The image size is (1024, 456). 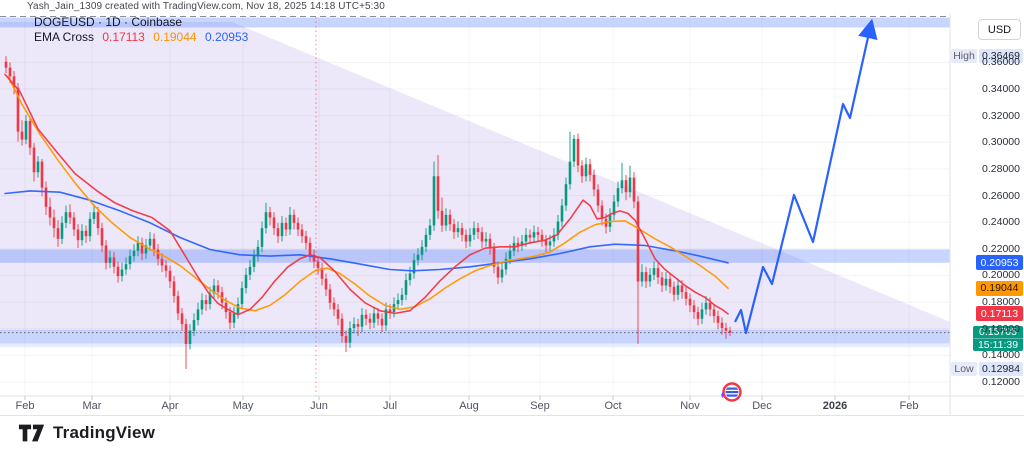 What do you see at coordinates (998, 344) in the screenshot?
I see `bar-countdown: 15:11:39` at bounding box center [998, 344].